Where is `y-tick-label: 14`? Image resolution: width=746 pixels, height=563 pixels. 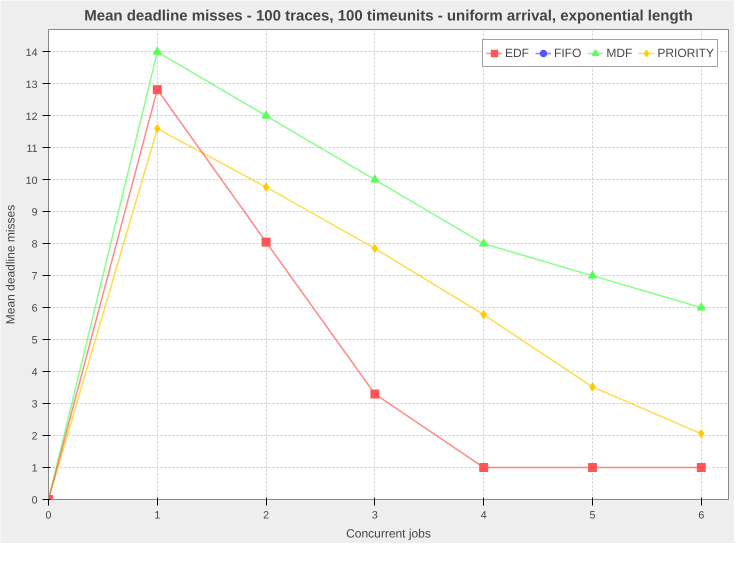
y-tick-label: 14 is located at coordinates (32, 52).